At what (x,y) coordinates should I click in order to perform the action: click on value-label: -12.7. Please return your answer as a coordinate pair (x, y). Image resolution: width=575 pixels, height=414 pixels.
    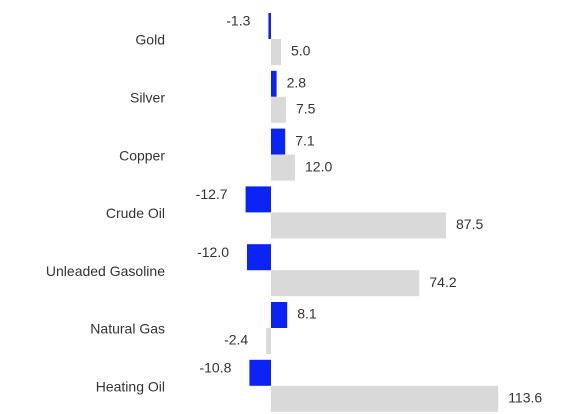
    Looking at the image, I should click on (212, 194).